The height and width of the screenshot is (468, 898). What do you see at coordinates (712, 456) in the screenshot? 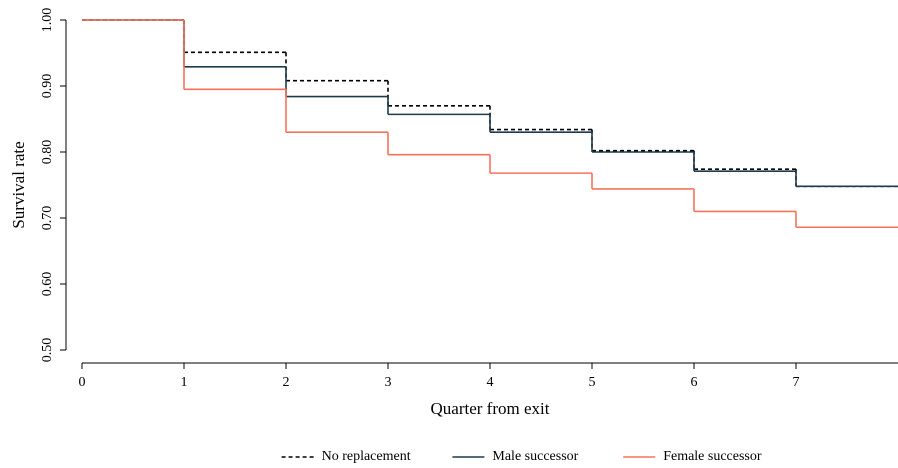
I see `legend-label: Female successor` at bounding box center [712, 456].